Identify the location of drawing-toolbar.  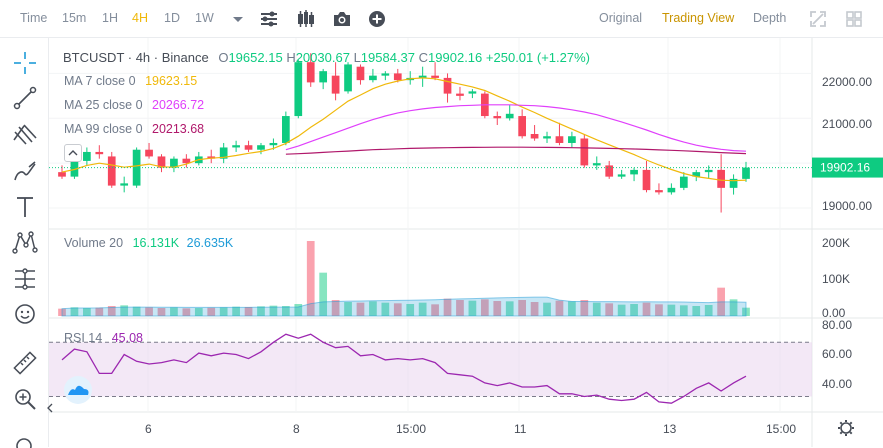
(24, 243).